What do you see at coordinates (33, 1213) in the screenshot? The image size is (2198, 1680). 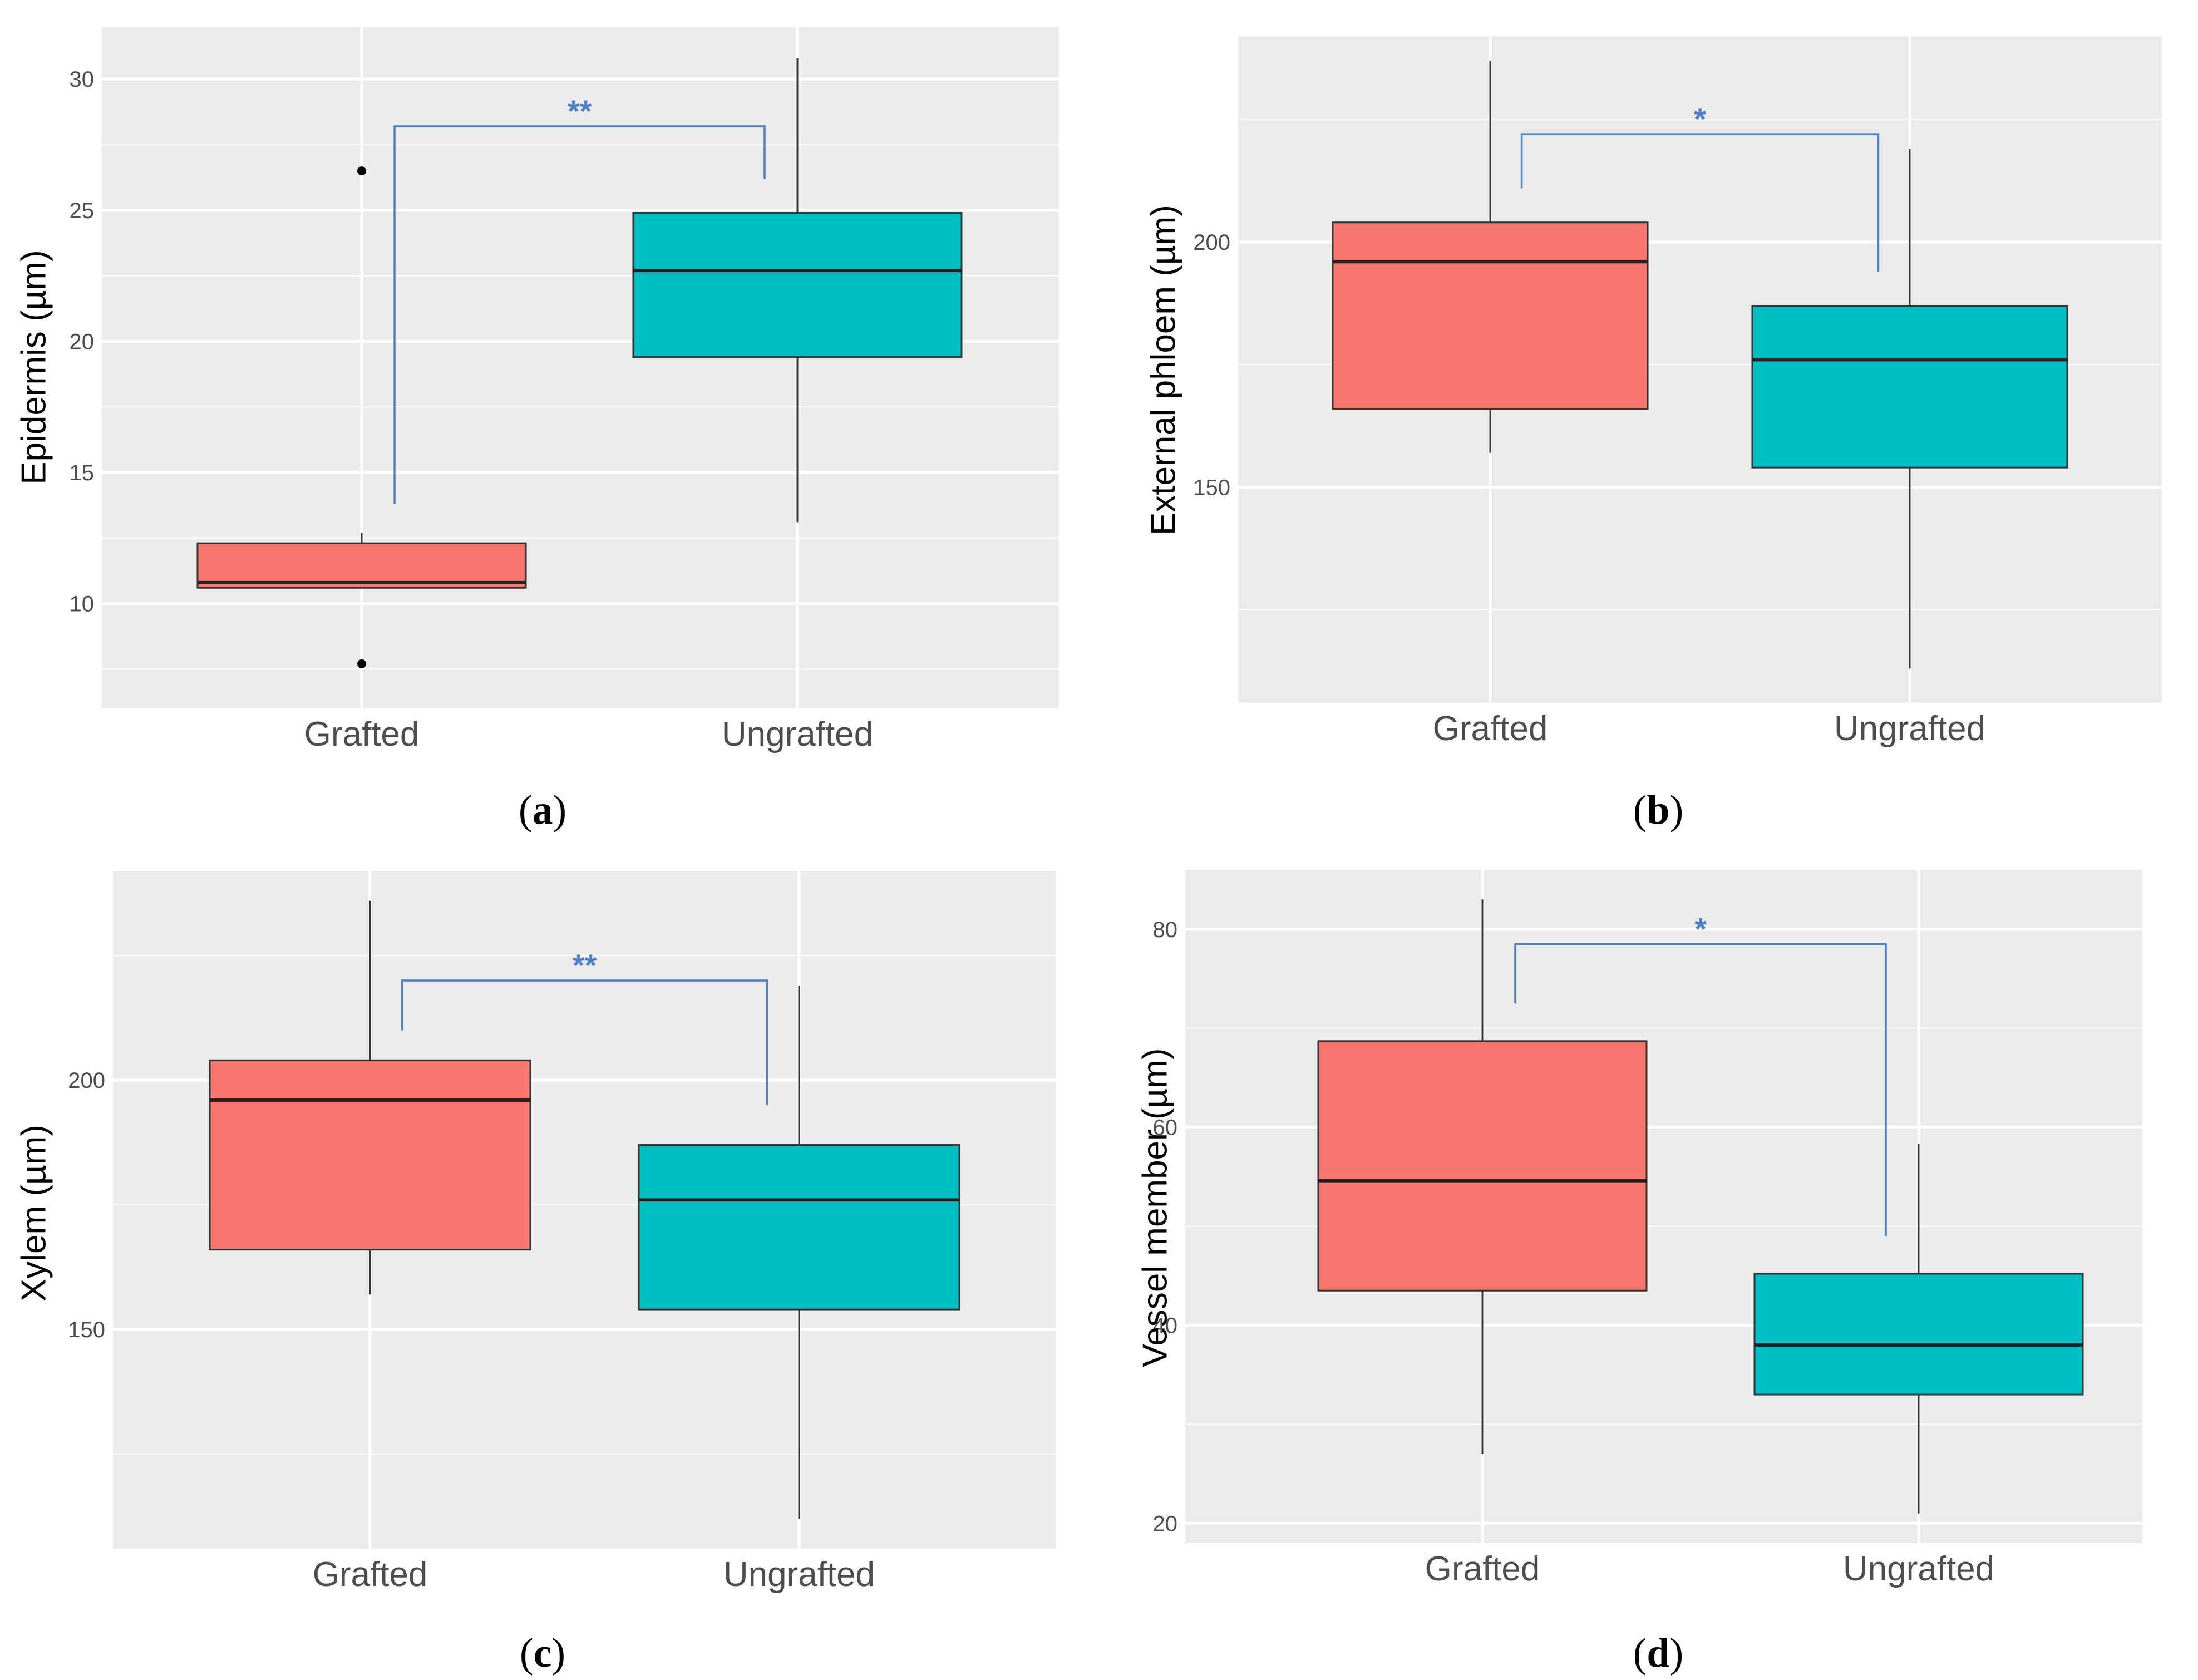 I see `y-axis-label: Xylem (µm)` at bounding box center [33, 1213].